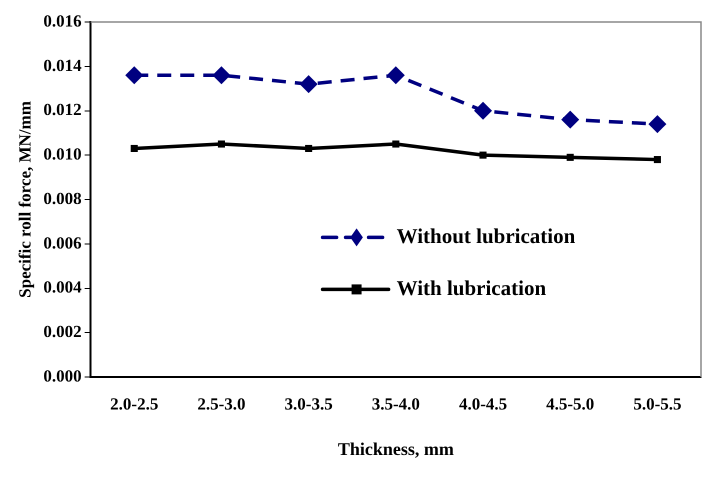 Image resolution: width=721 pixels, height=477 pixels. I want to click on y-tick-label: 0.010, so click(62, 154).